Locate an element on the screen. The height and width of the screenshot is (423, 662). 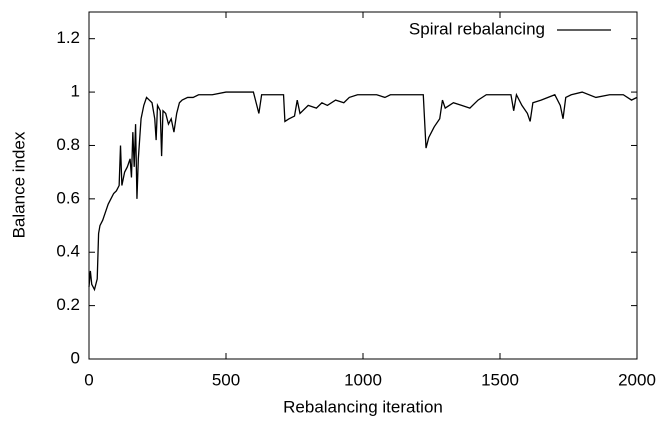
x-tick-label: 2000 is located at coordinates (637, 379).